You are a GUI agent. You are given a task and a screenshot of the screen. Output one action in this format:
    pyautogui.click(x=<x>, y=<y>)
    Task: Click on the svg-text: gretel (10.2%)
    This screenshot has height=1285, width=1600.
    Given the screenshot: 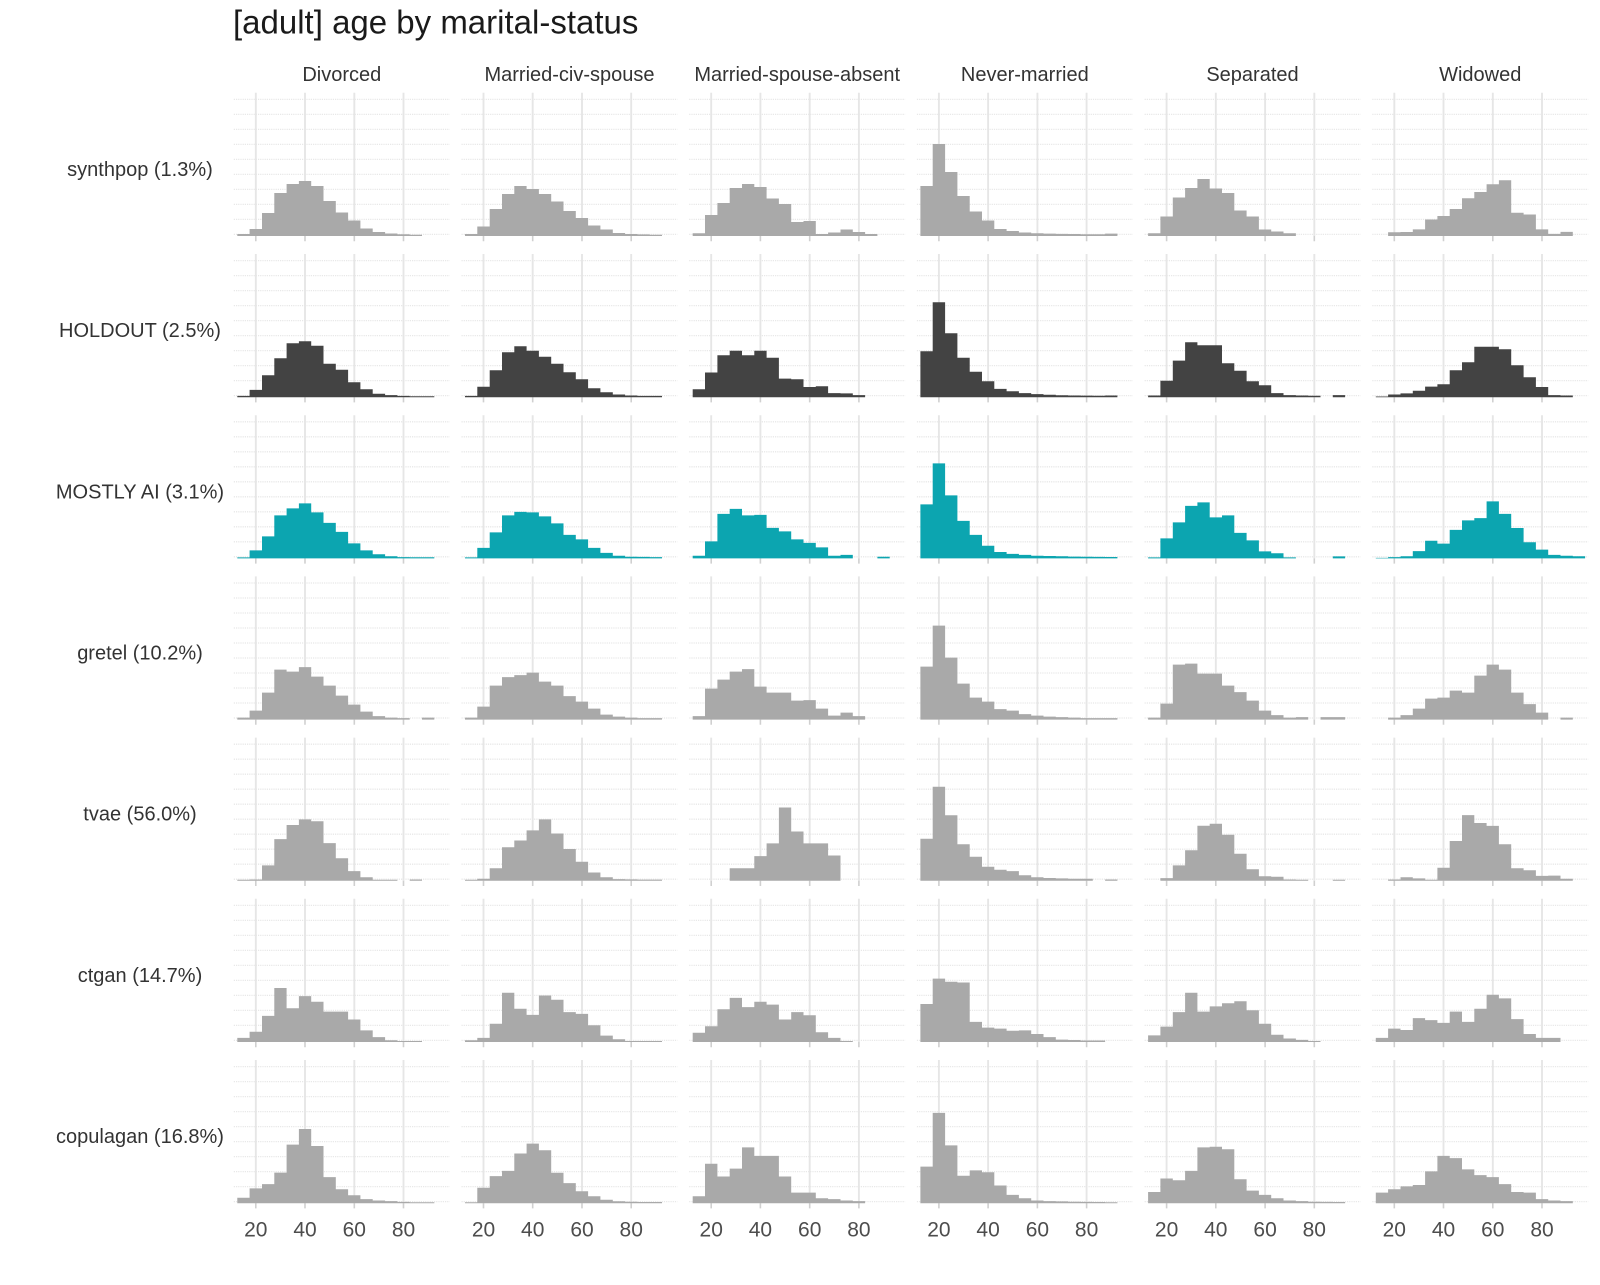 What is the action you would take?
    pyautogui.click(x=140, y=654)
    